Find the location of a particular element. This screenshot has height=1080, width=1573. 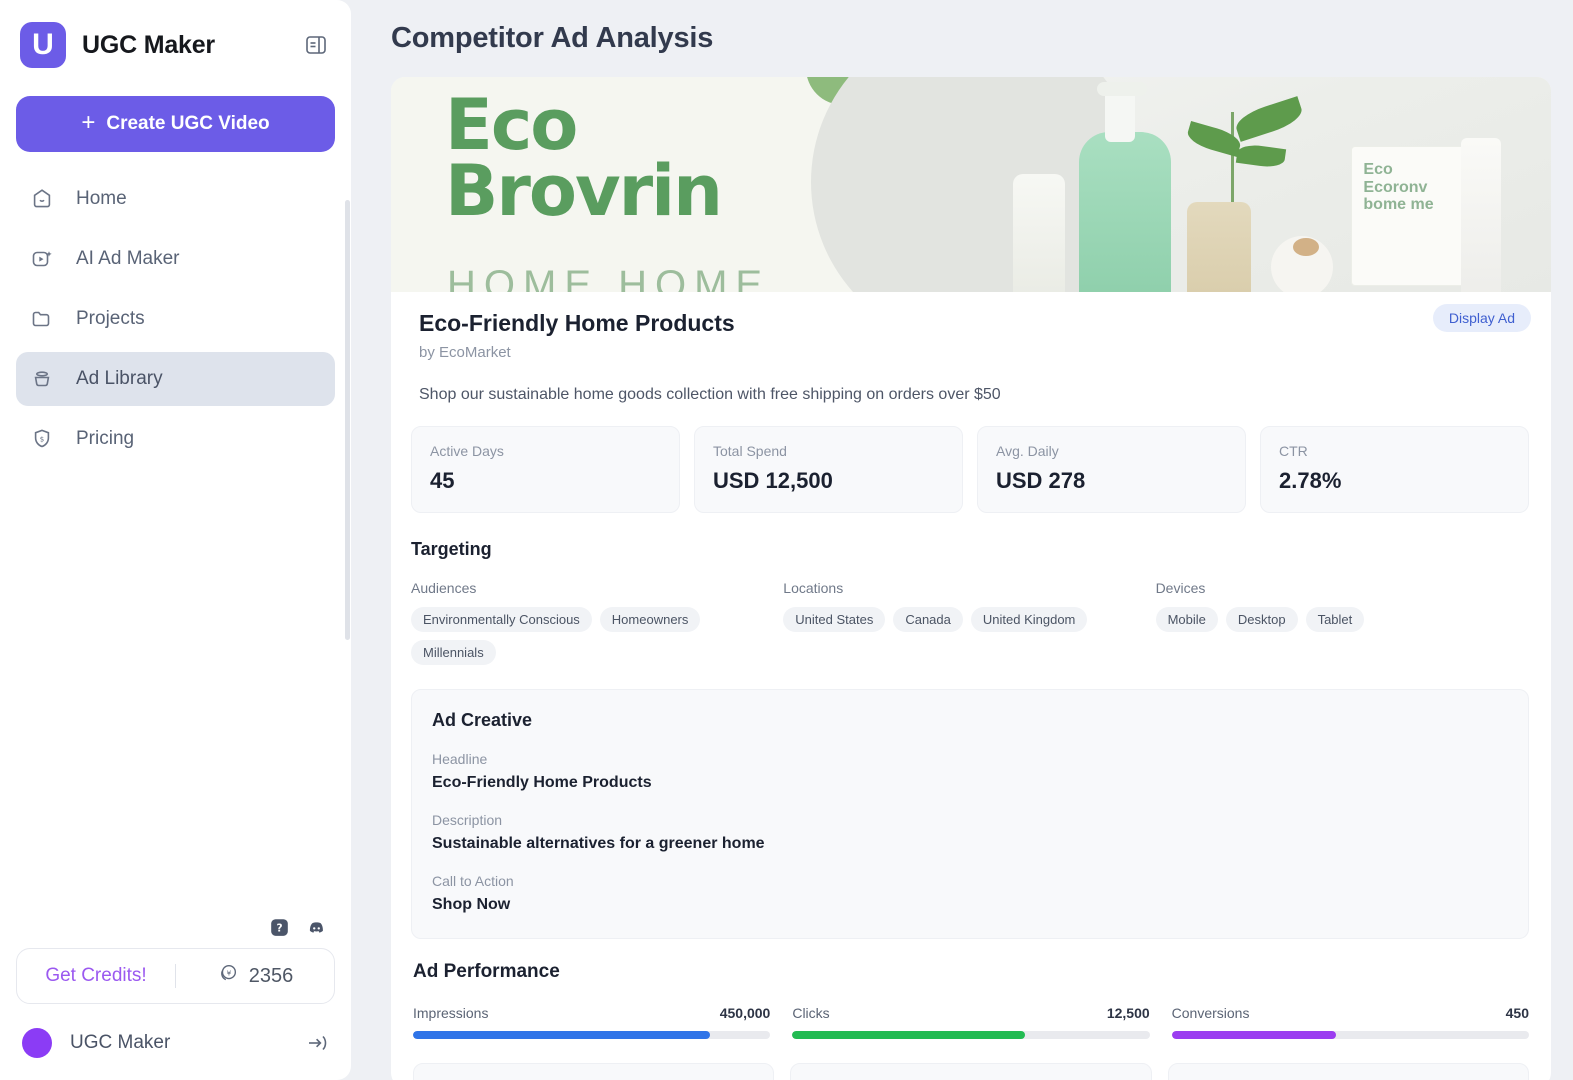

stat-value: 2.78% is located at coordinates (1310, 480).